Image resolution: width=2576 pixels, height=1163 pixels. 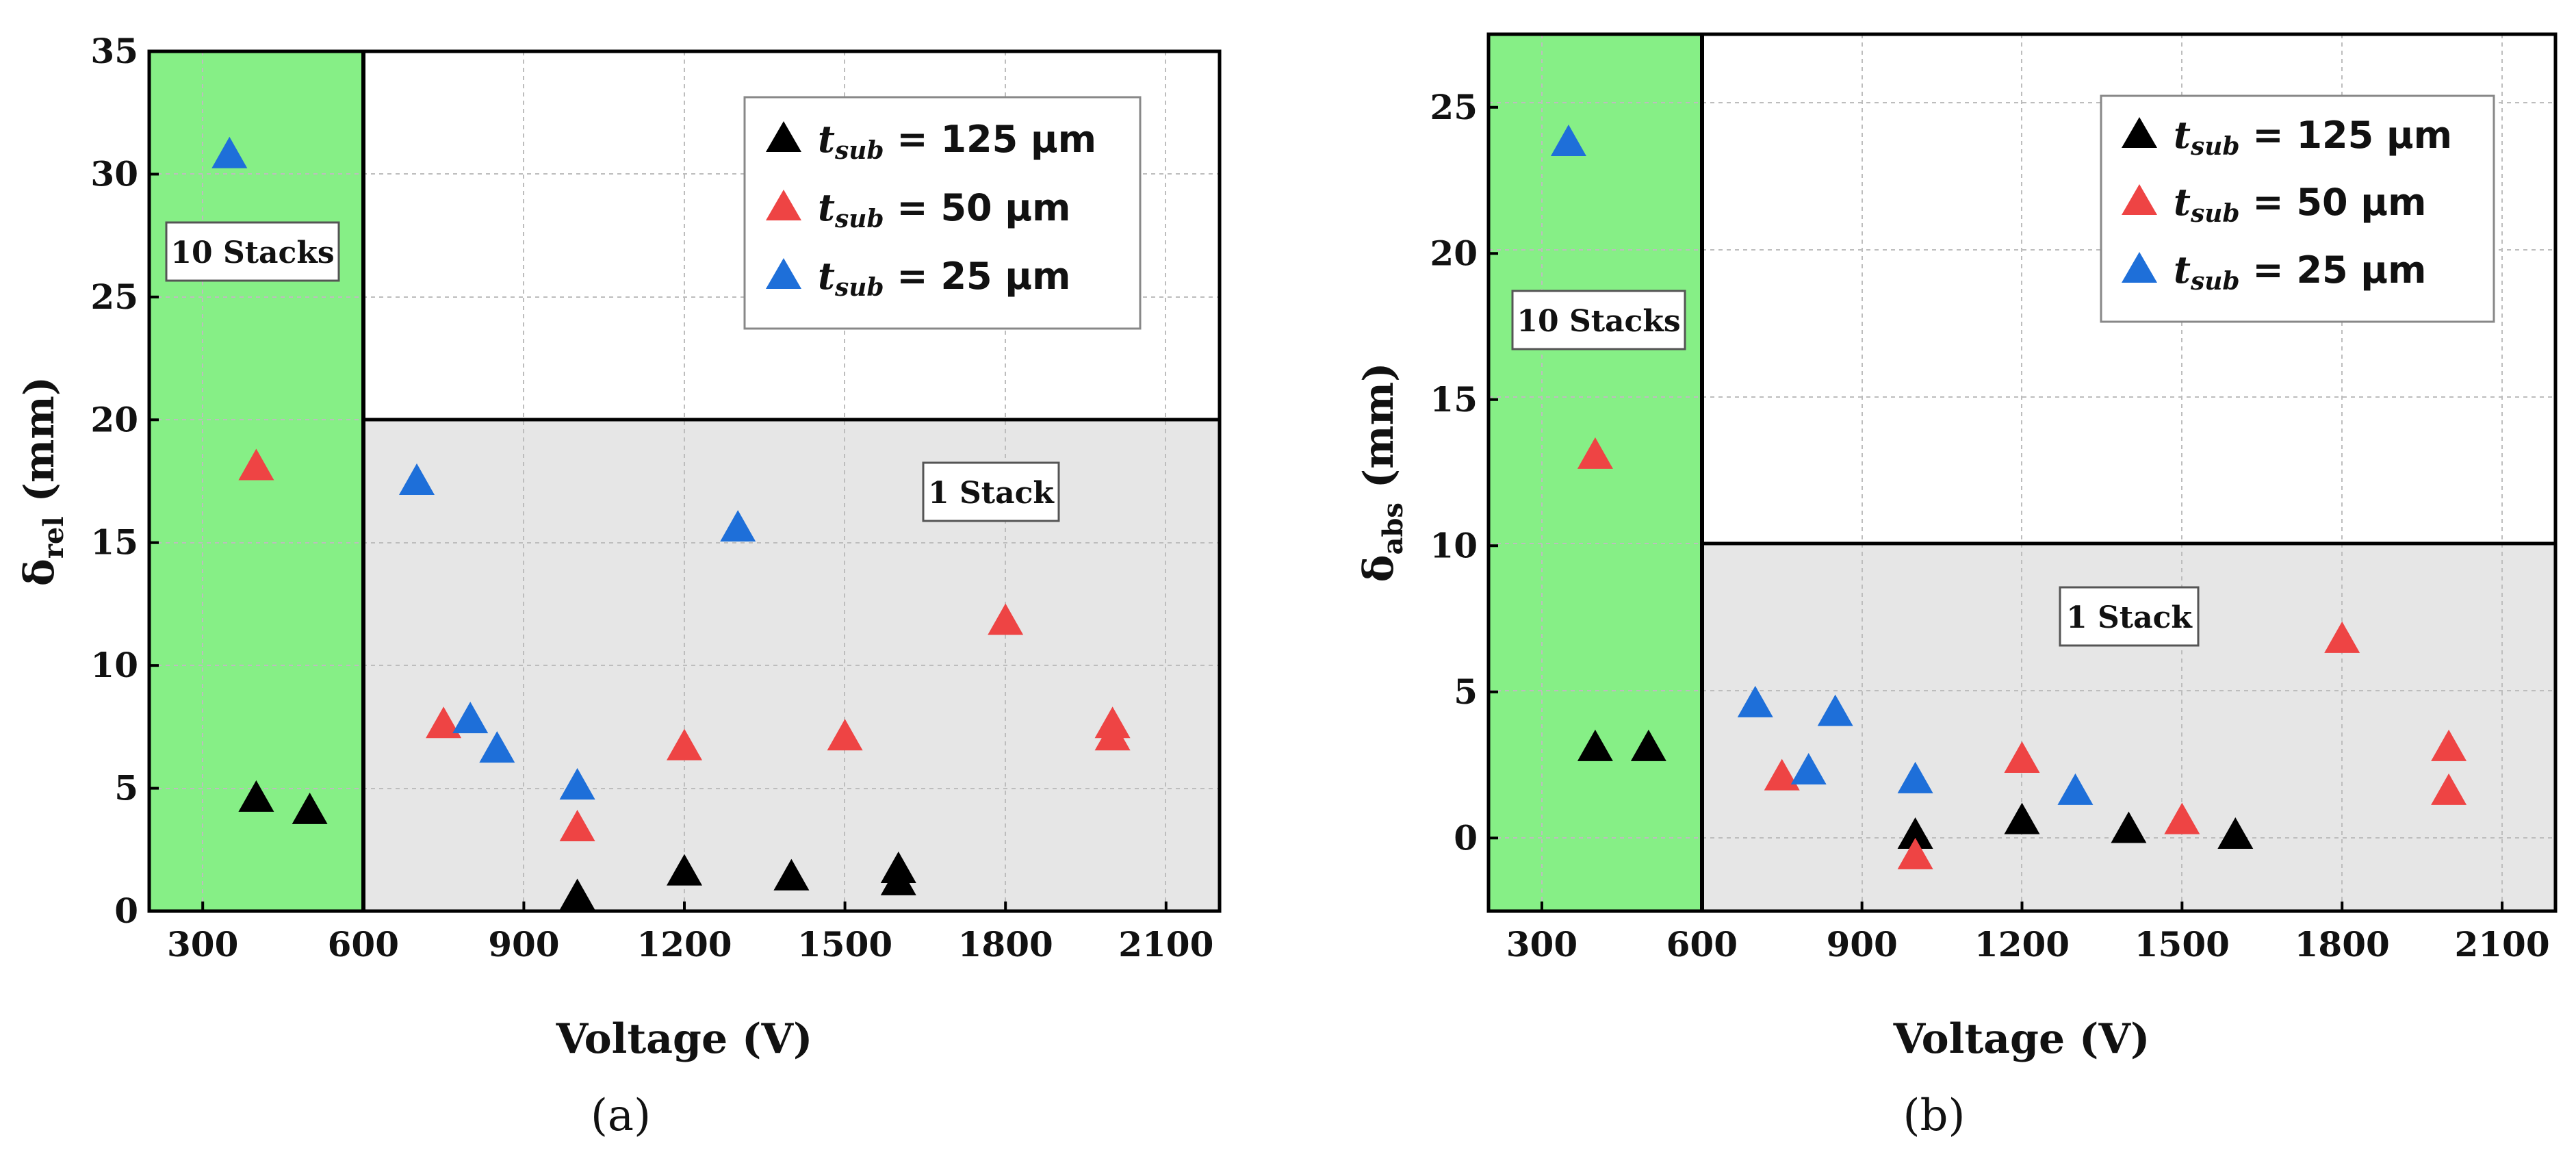 I want to click on chart-a-label-1-stack: 1 Stack, so click(x=991, y=494).